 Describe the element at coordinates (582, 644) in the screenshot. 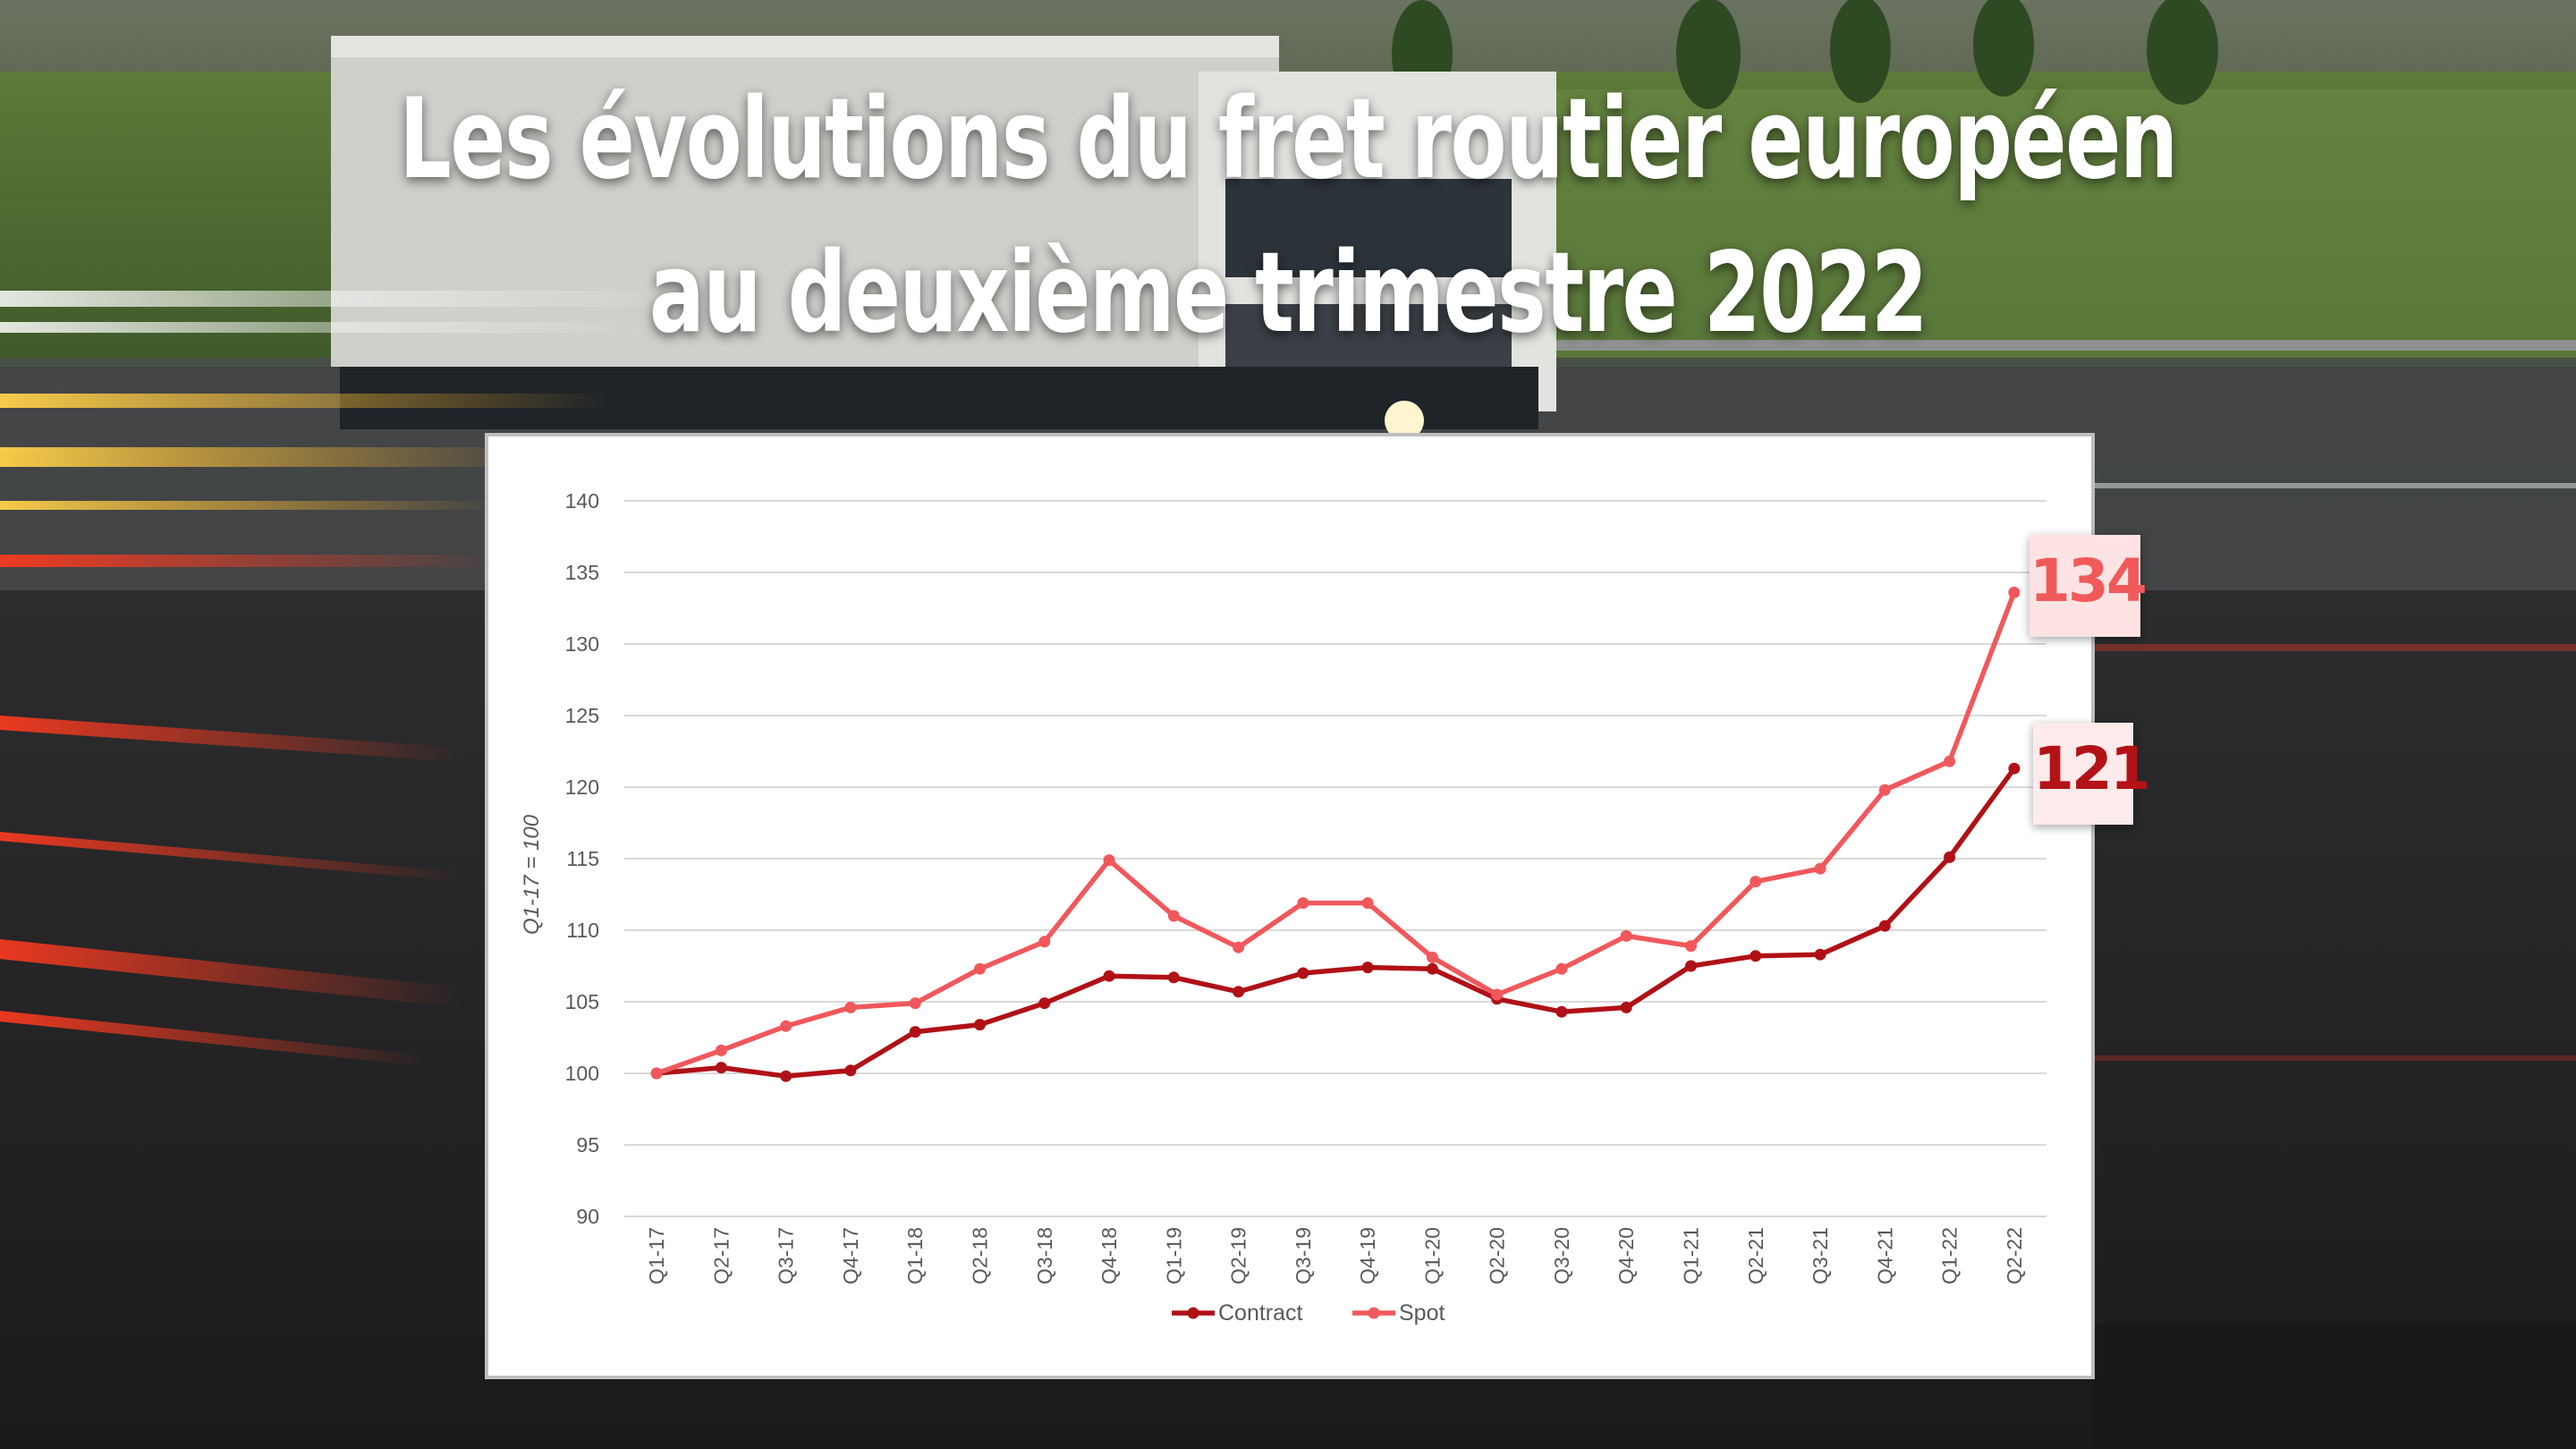

I see `y-tick-label: 130` at that location.